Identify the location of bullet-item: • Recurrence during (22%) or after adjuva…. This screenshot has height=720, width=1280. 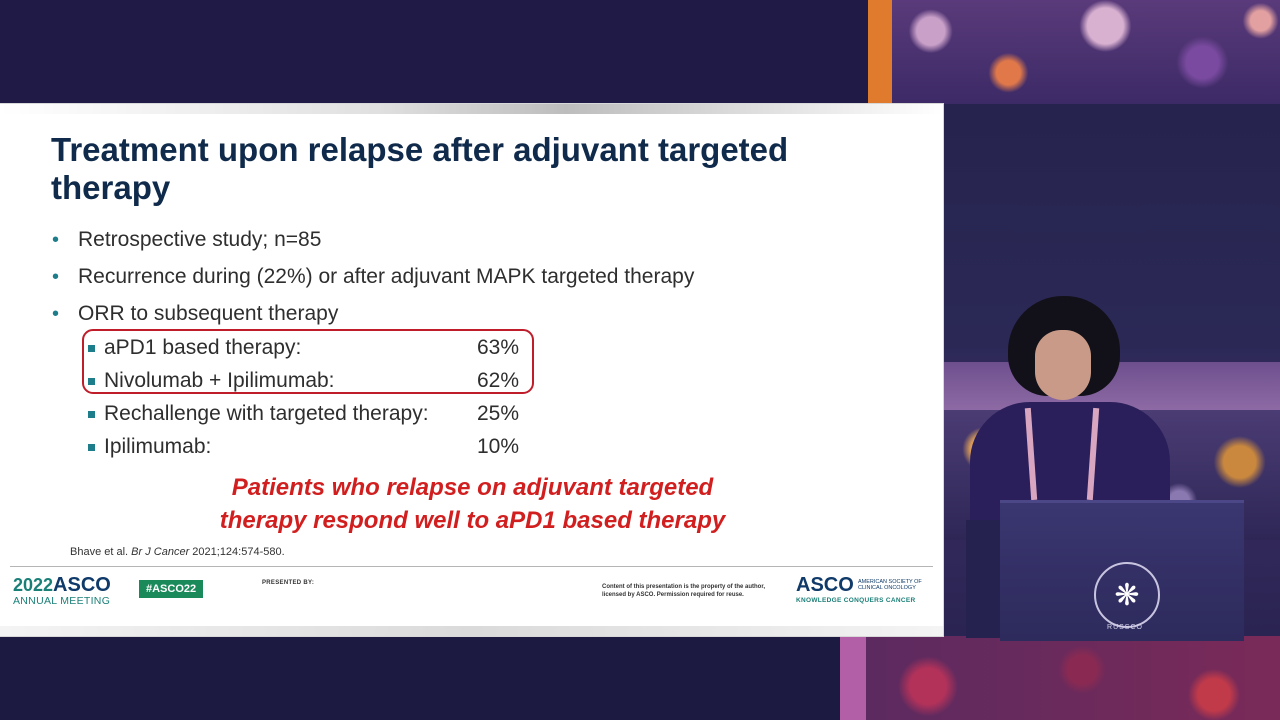
(372, 283).